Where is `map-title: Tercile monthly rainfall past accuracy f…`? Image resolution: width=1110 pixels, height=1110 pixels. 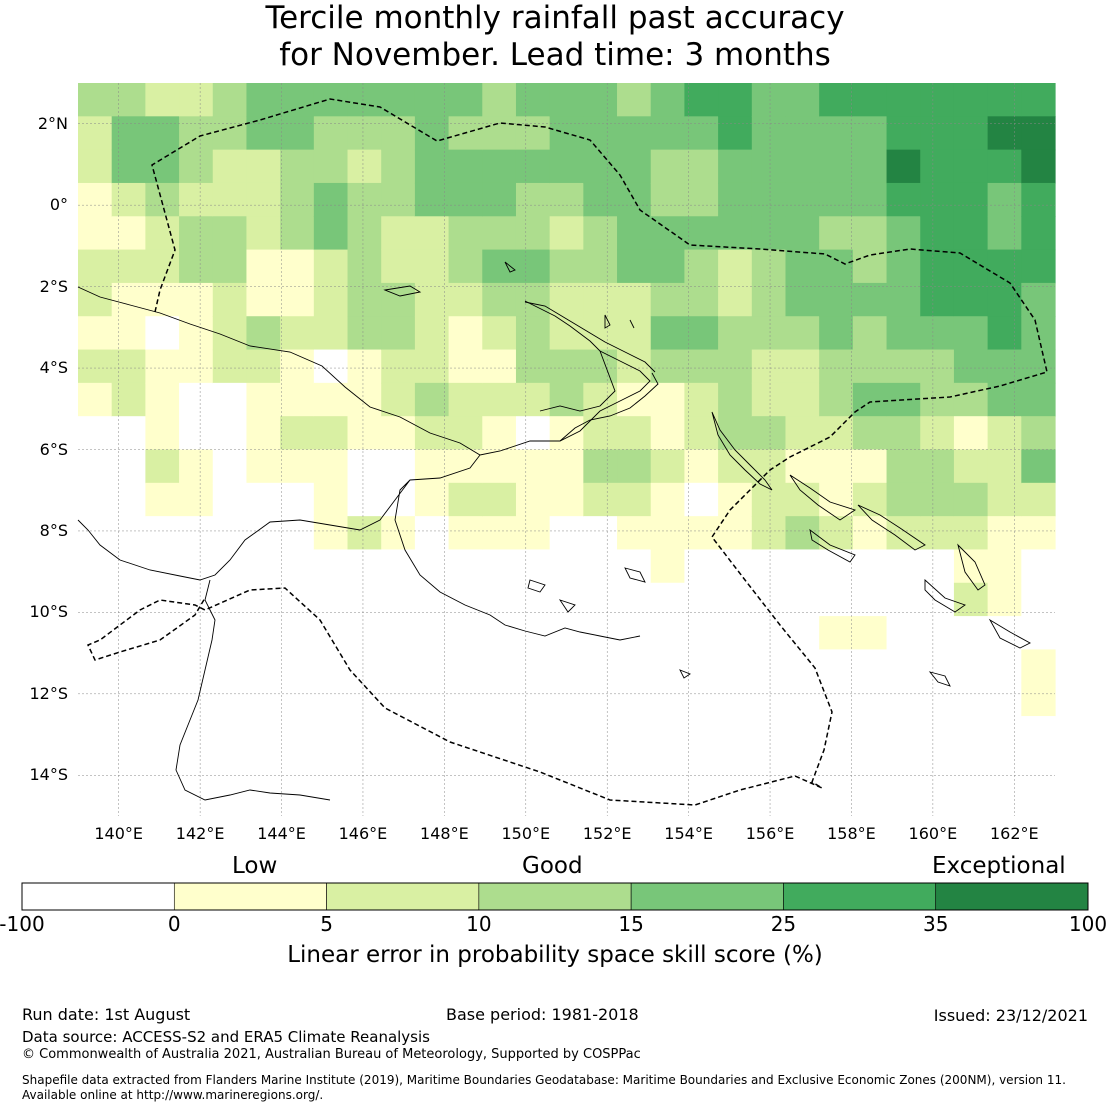
map-title: Tercile monthly rainfall past accuracy f… is located at coordinates (555, 37).